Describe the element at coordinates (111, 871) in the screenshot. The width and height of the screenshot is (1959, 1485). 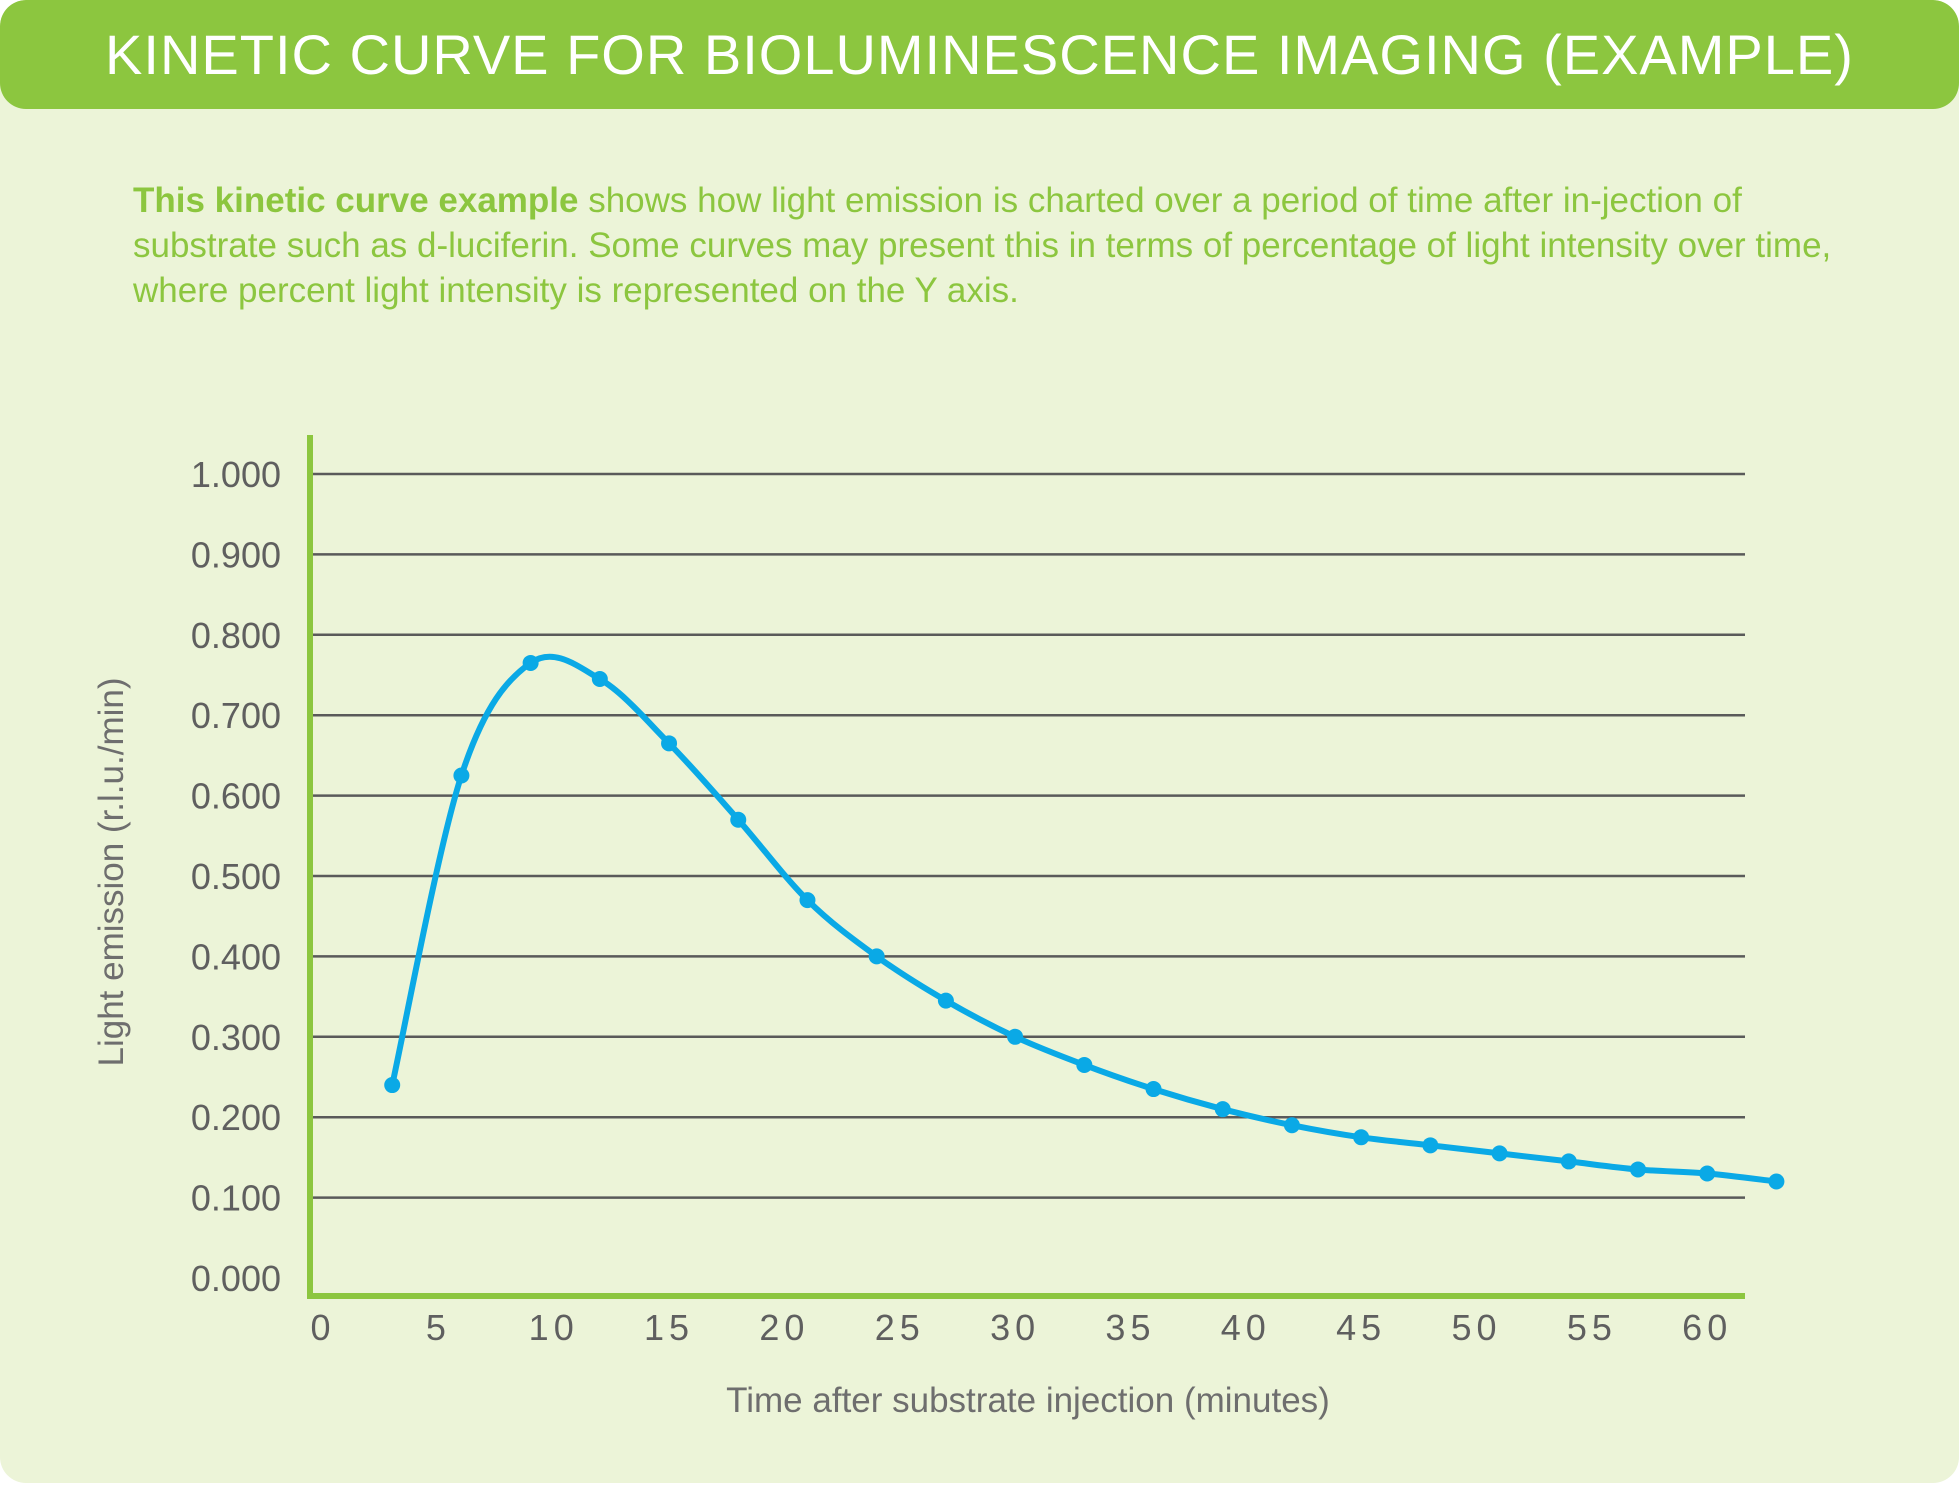
I see `y-axis-title: Light emission (r.l.u./min)` at that location.